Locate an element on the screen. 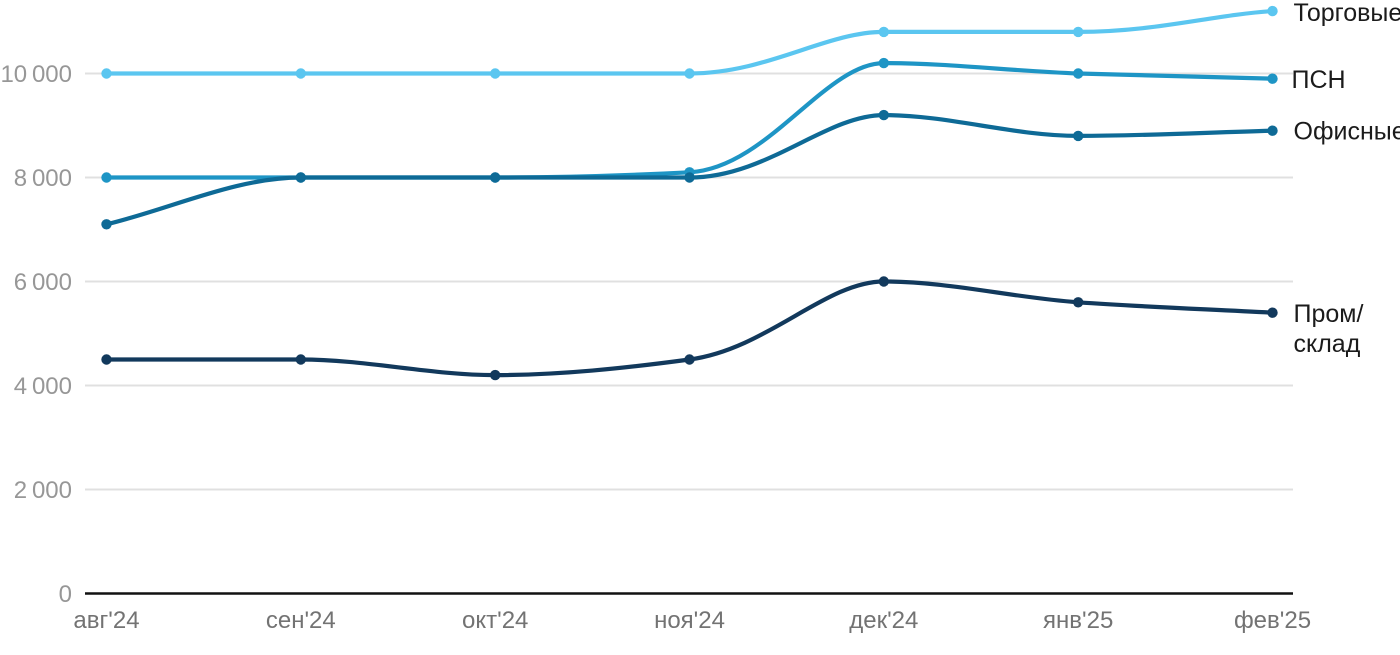 This screenshot has height=655, width=1400. svg-text: 10 000 is located at coordinates (36, 74).